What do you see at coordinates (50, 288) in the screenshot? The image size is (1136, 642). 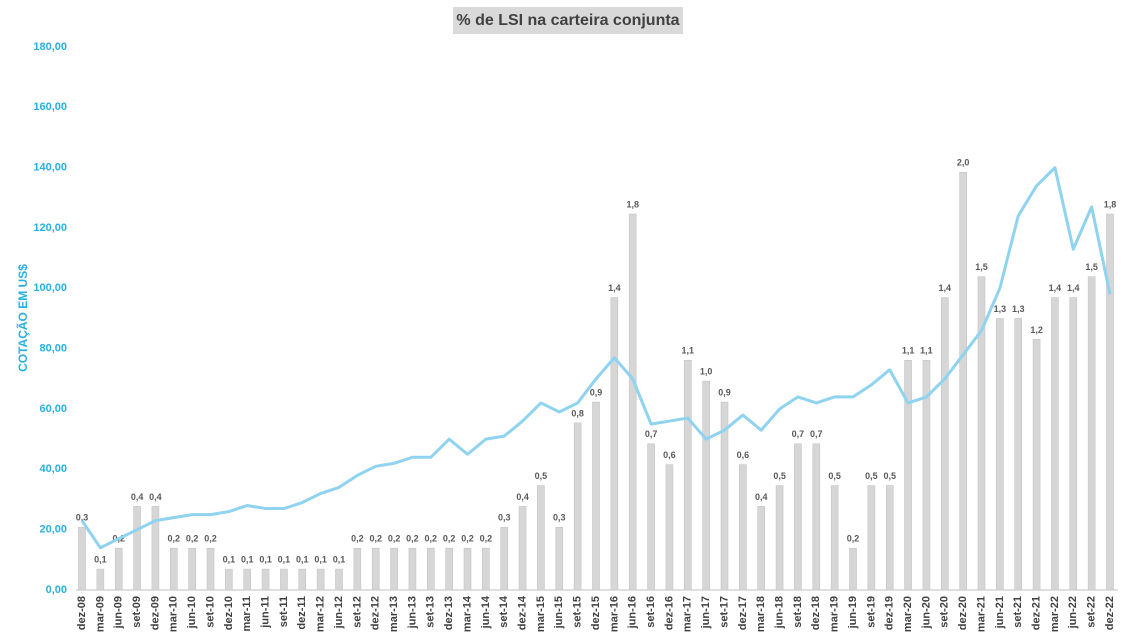 I see `y-tick-label: 100,00` at bounding box center [50, 288].